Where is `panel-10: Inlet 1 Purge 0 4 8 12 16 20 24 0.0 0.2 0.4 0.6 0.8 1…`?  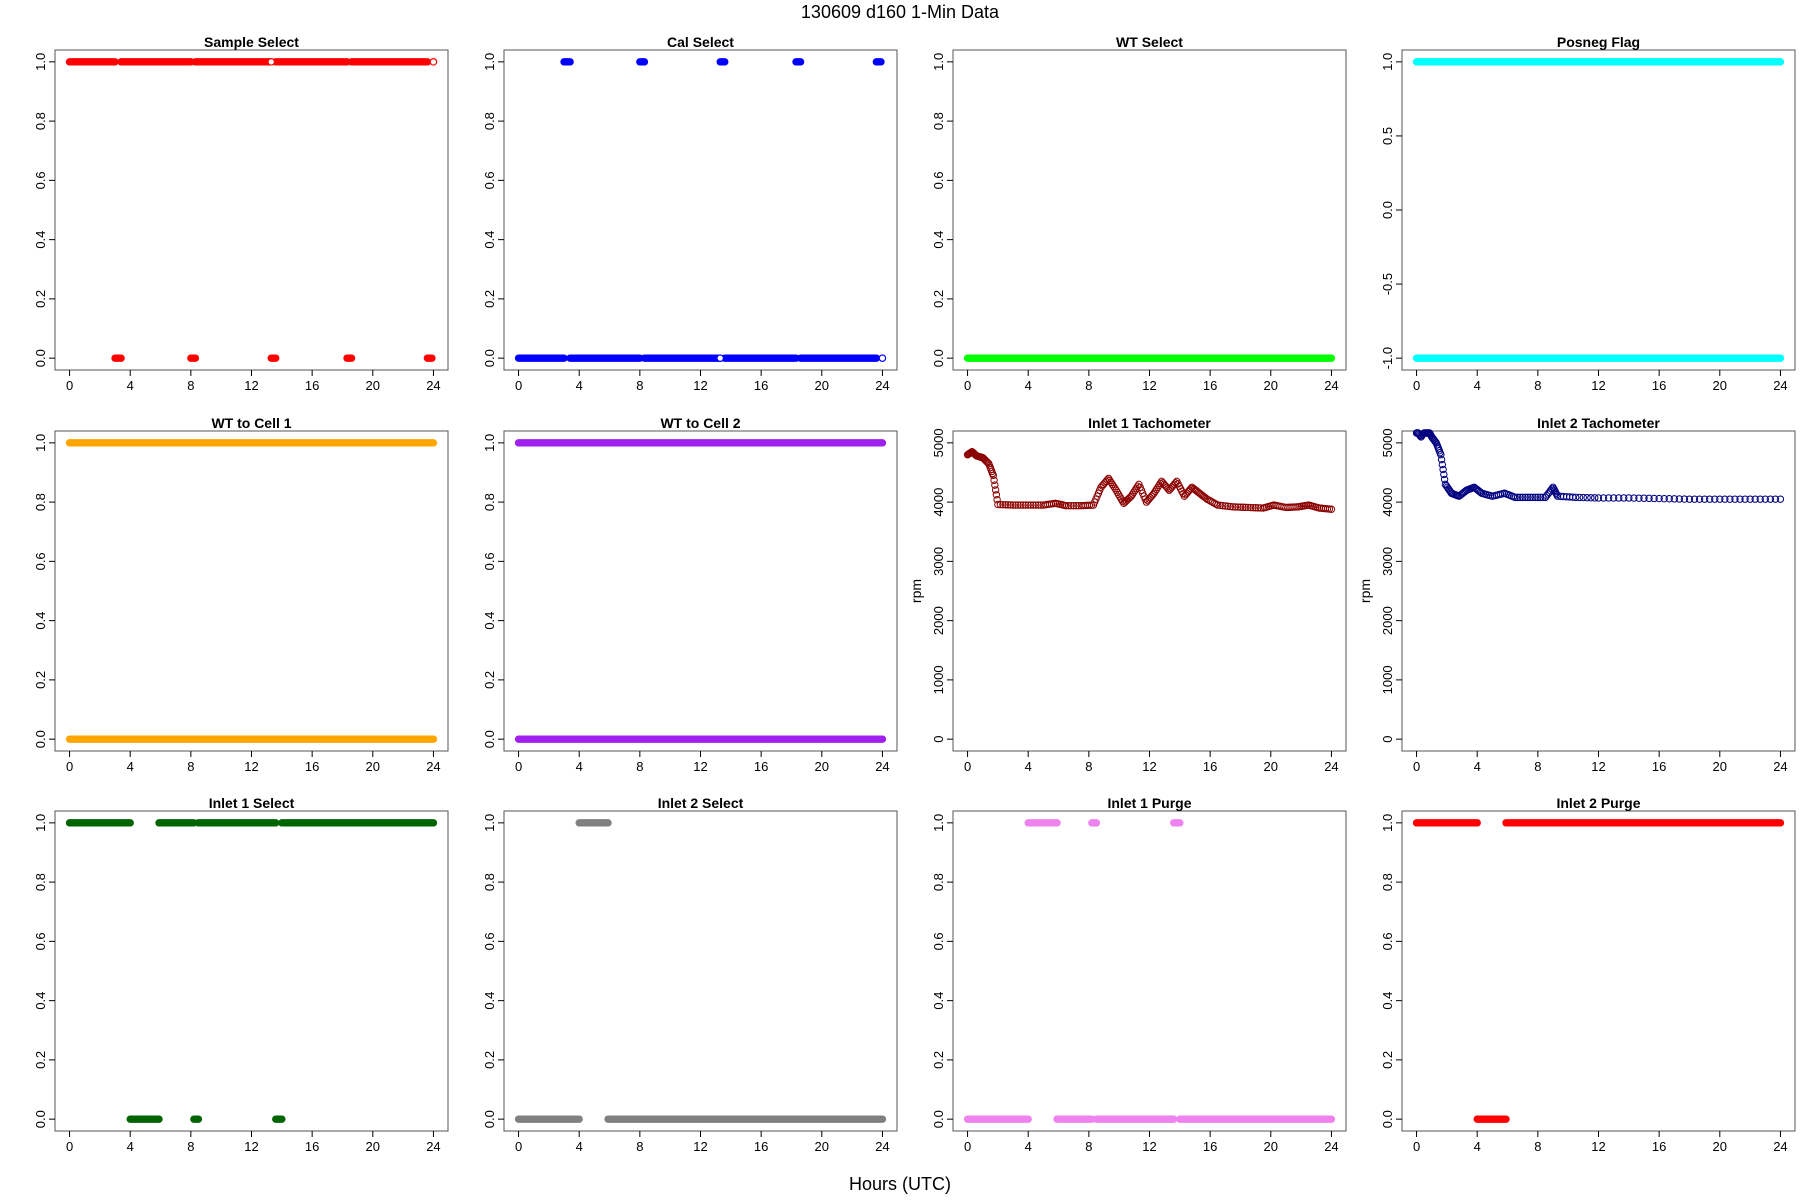
panel-10: Inlet 1 Purge 0 4 8 12 16 20 24 0.0 0.2 0.4 0.6 0.8 1… is located at coordinates (1139, 974).